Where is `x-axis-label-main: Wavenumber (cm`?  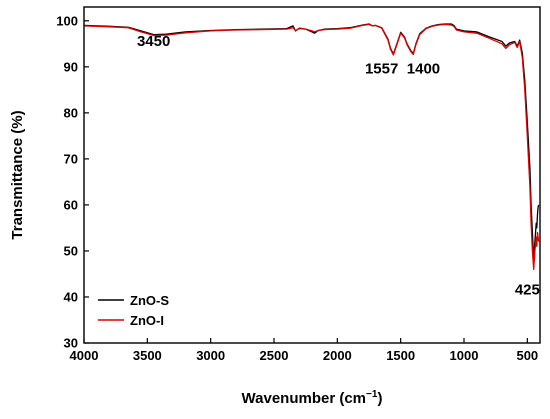
x-axis-label-main: Wavenumber (cm is located at coordinates (304, 398).